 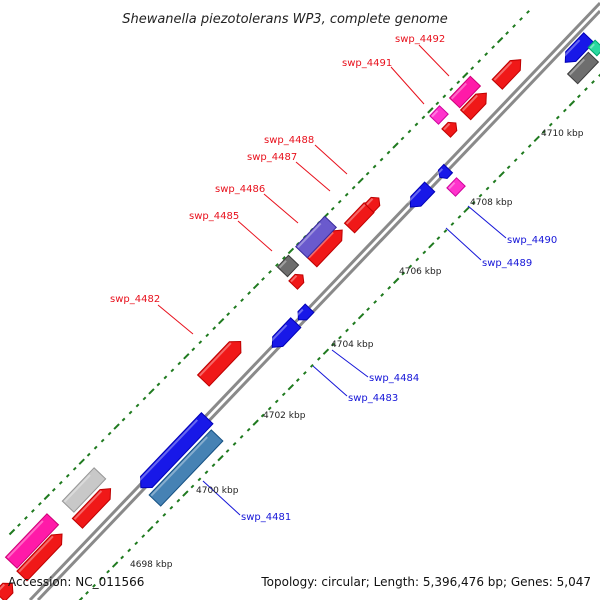 I want to click on gene-feature-teal-edge, so click(x=593, y=48).